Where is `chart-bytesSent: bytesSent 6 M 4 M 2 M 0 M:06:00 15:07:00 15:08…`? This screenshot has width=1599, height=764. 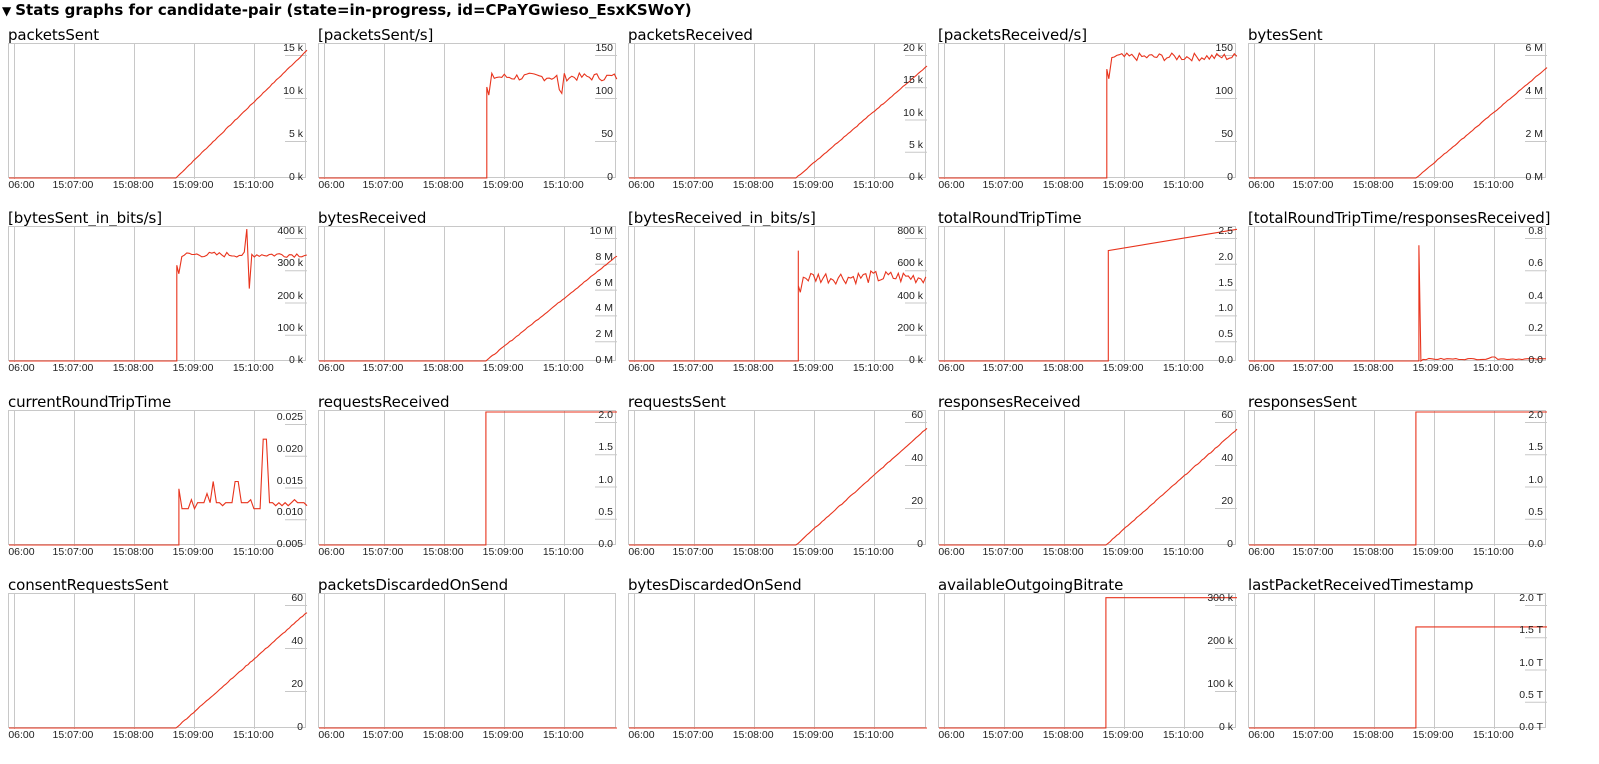 chart-bytesSent: bytesSent 6 M 4 M 2 M 0 M:06:00 15:07:00 15:08… is located at coordinates (1403, 117).